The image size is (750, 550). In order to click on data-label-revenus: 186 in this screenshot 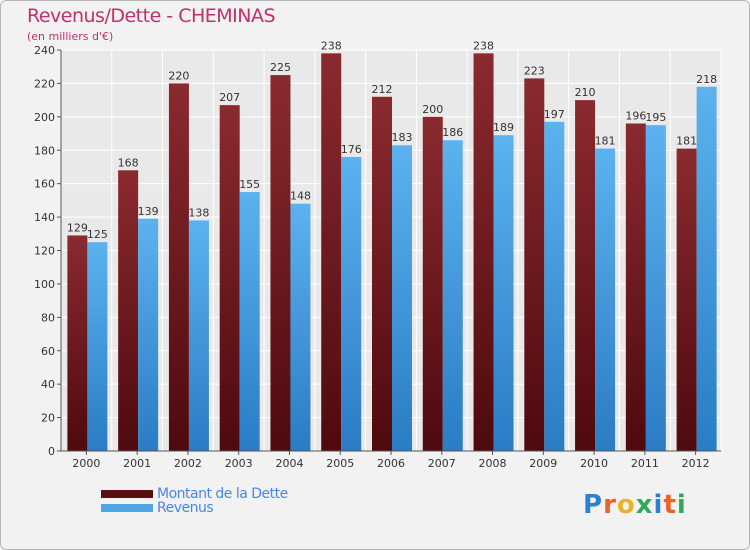, I will do `click(452, 132)`.